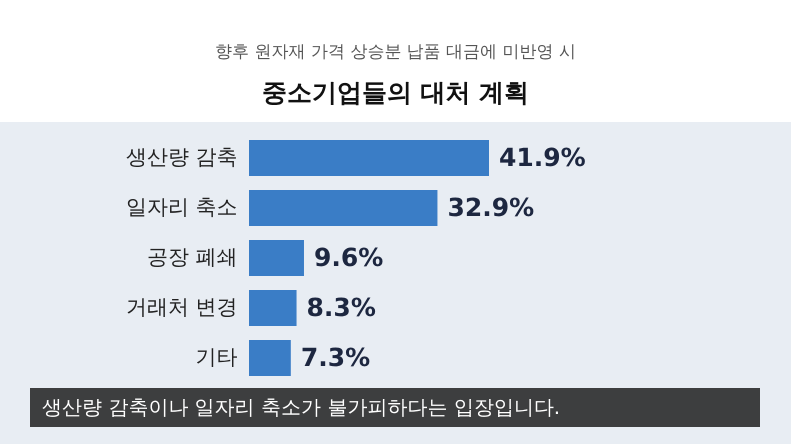 The width and height of the screenshot is (791, 444). Describe the element at coordinates (192, 257) in the screenshot. I see `y-tick-label: 공장 폐쇄` at that location.